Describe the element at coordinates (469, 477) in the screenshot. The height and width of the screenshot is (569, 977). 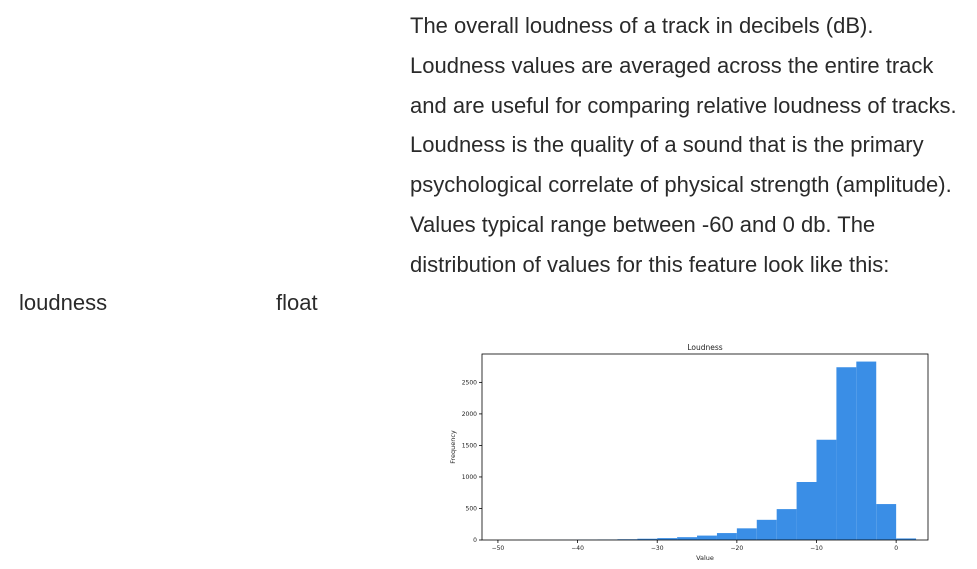
I see `y-tick-label: 1000` at that location.